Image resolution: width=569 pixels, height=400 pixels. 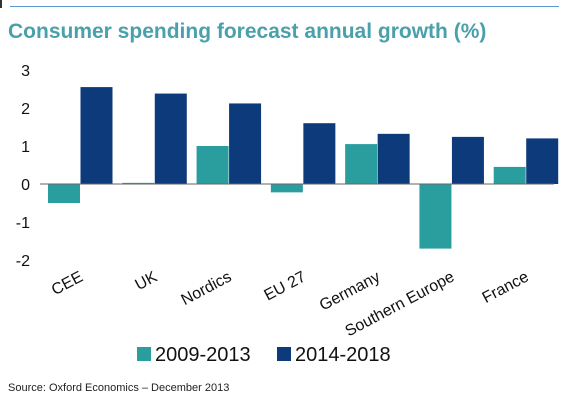 I want to click on x-tick-label: Germany, so click(x=350, y=292).